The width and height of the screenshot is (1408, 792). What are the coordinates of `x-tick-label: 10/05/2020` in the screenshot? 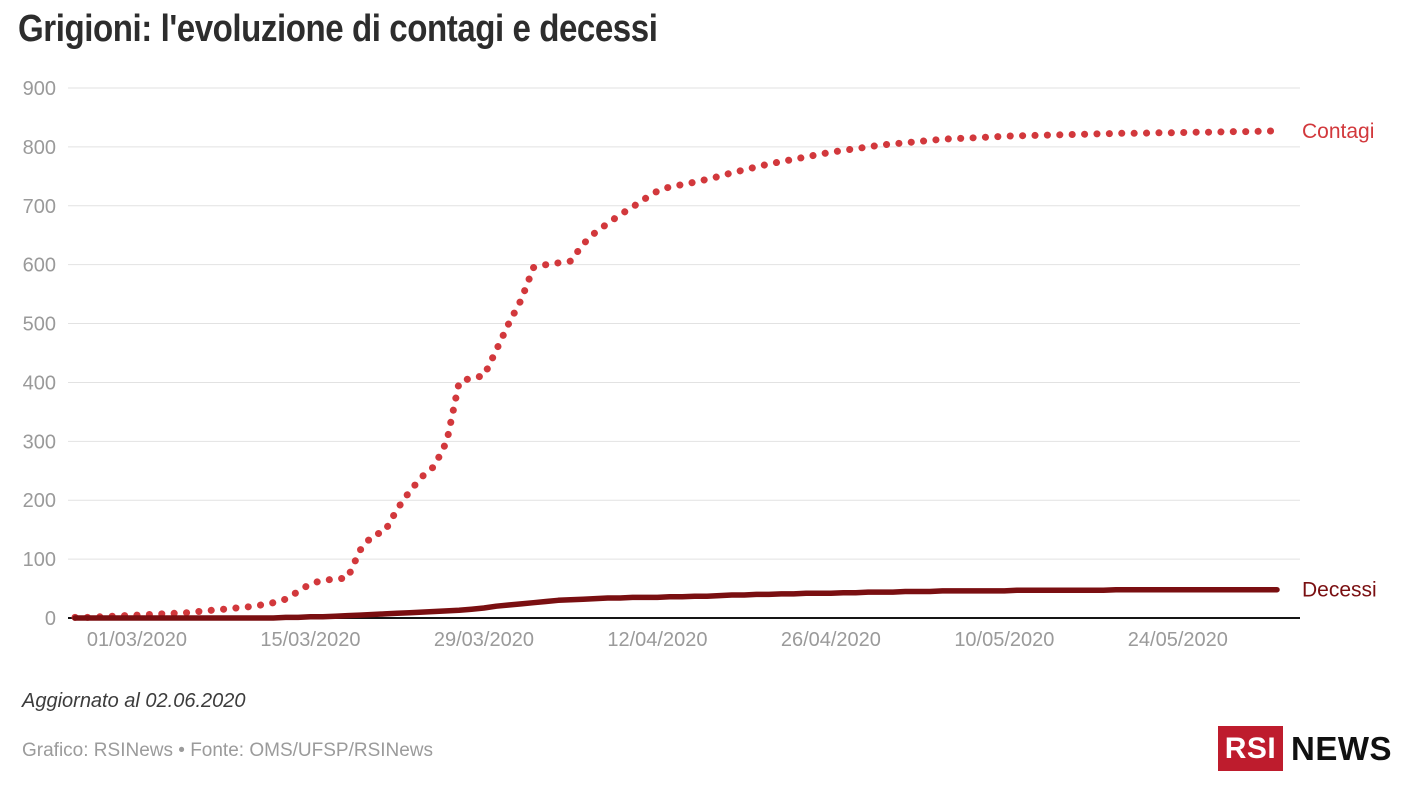 It's located at (1004, 640).